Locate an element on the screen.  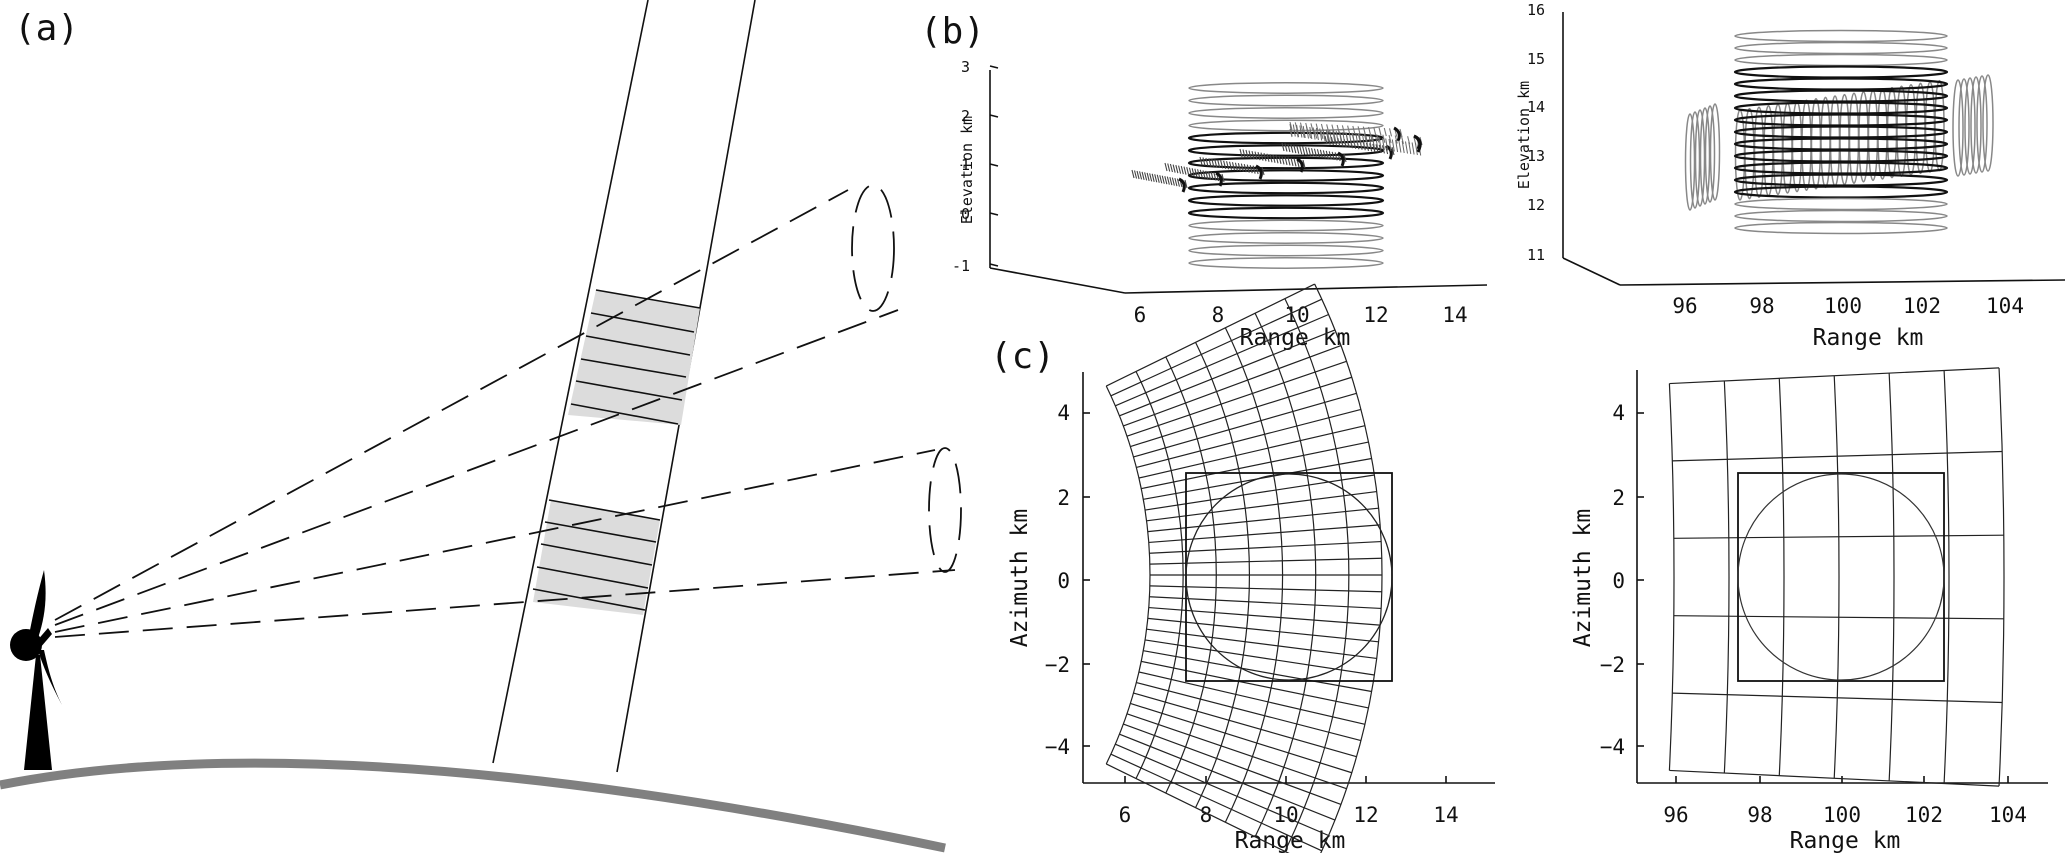
y-tick: 0 is located at coordinates (1063, 581).